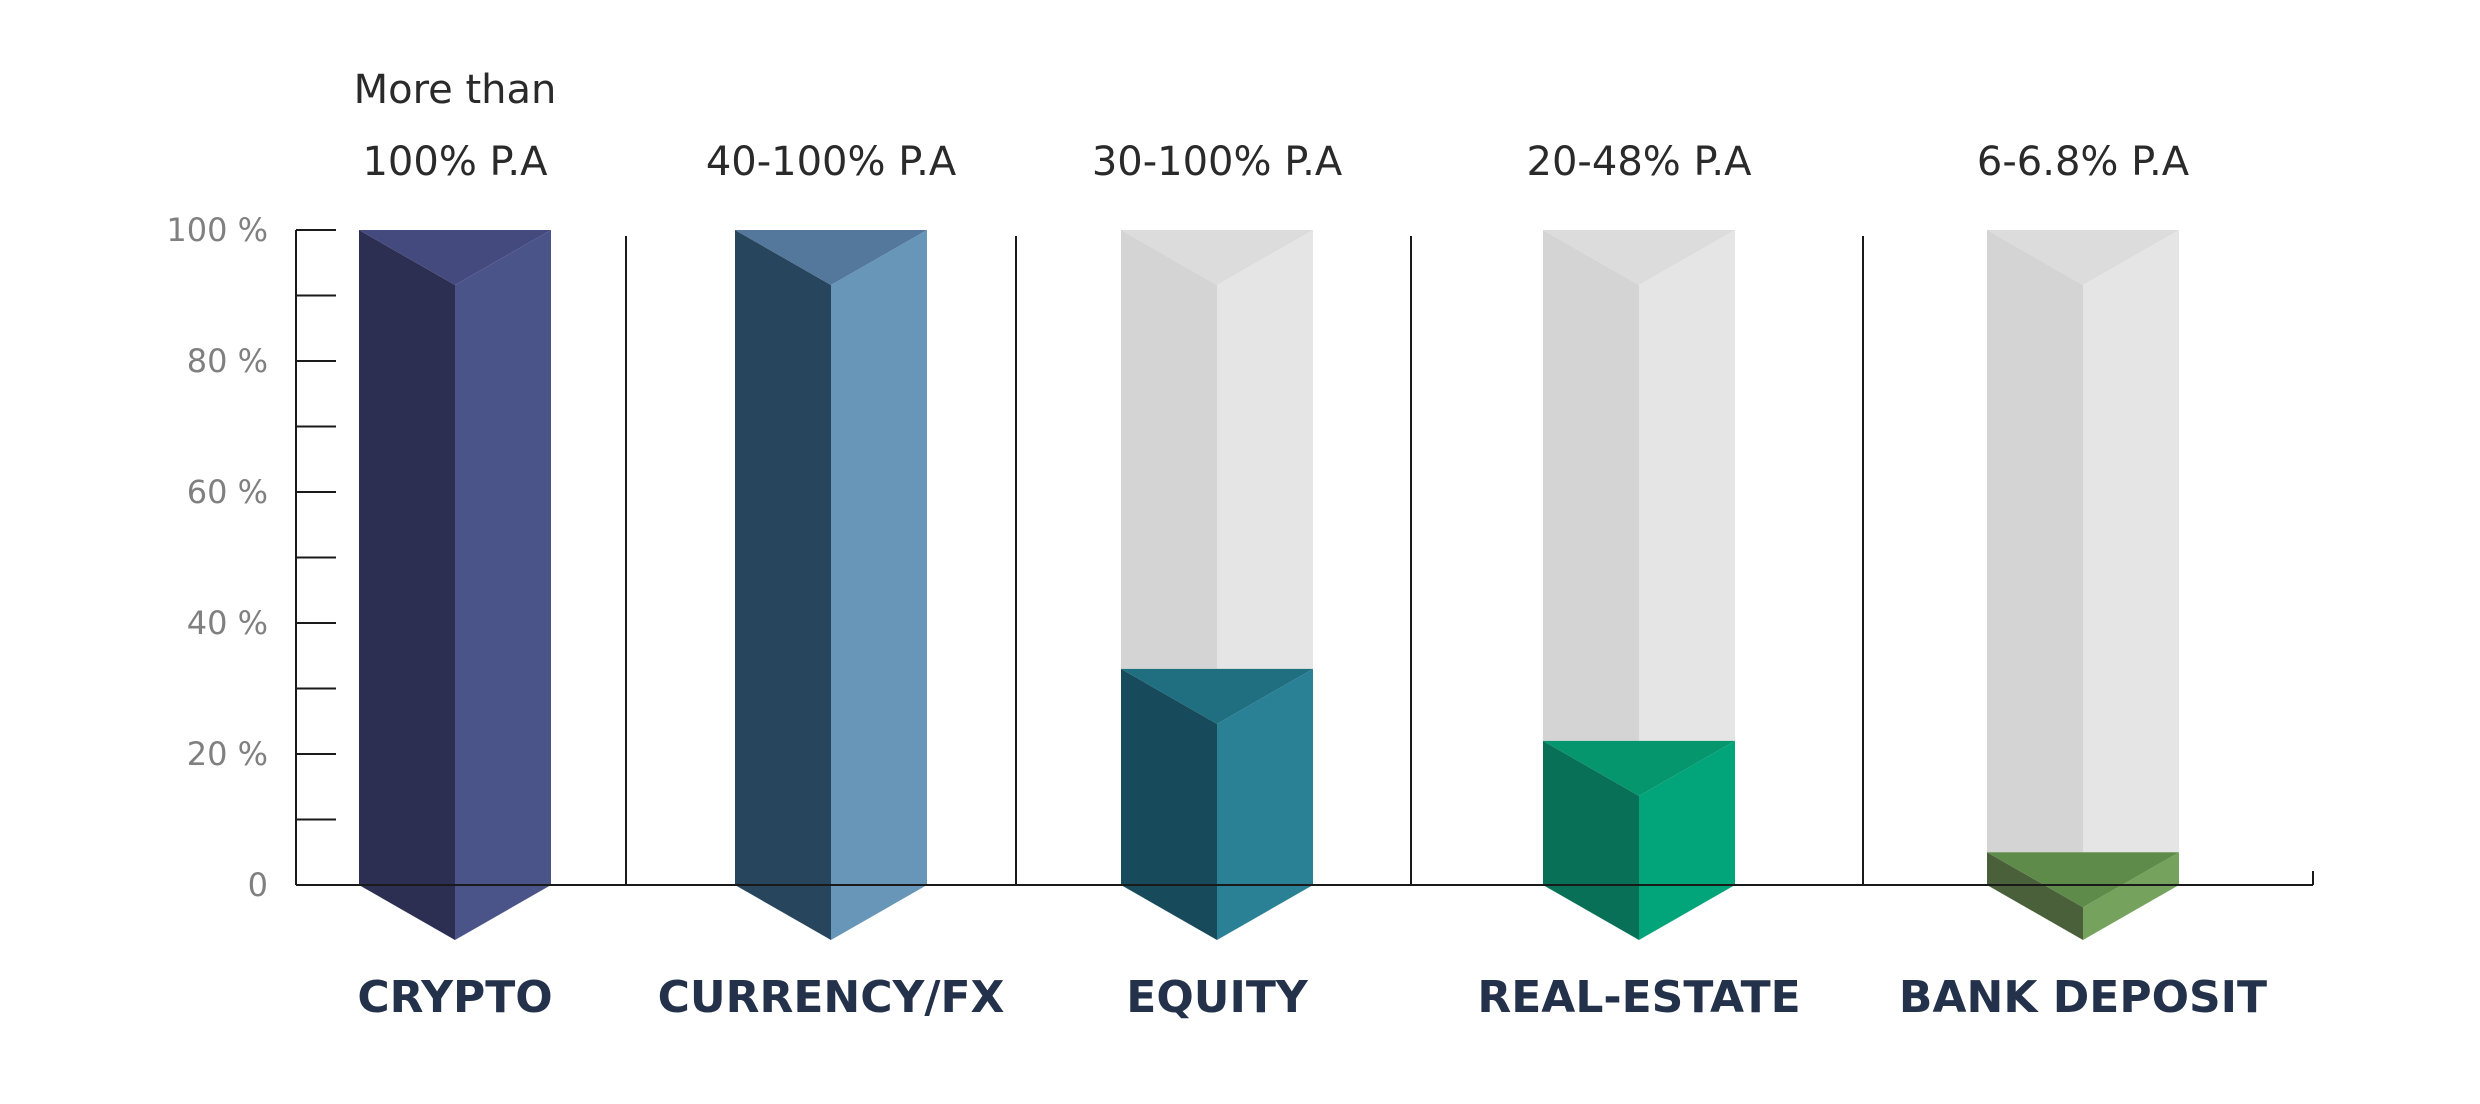 This screenshot has width=2480, height=1104. What do you see at coordinates (1217, 162) in the screenshot?
I see `rate-label: 30-100% P.A` at bounding box center [1217, 162].